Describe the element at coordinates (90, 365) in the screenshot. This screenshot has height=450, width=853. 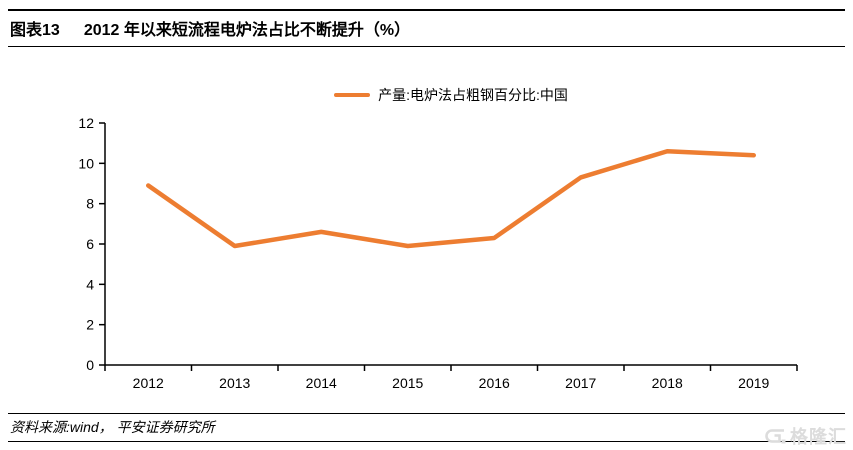
I see `svg-text: 0` at that location.